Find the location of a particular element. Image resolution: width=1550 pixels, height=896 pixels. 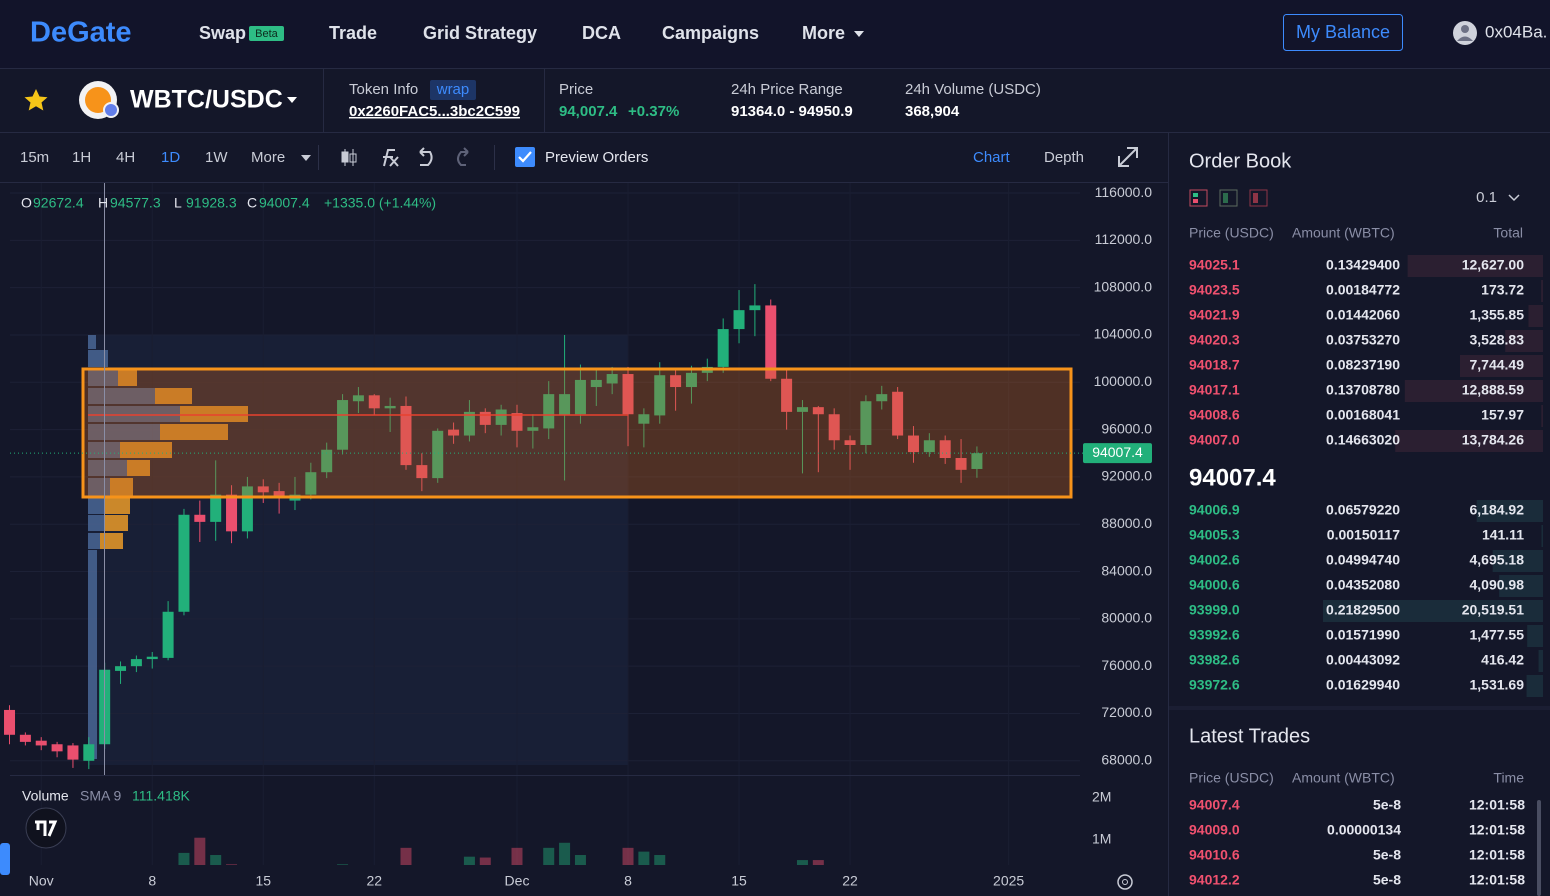

nav-item: DCA is located at coordinates (601, 33).